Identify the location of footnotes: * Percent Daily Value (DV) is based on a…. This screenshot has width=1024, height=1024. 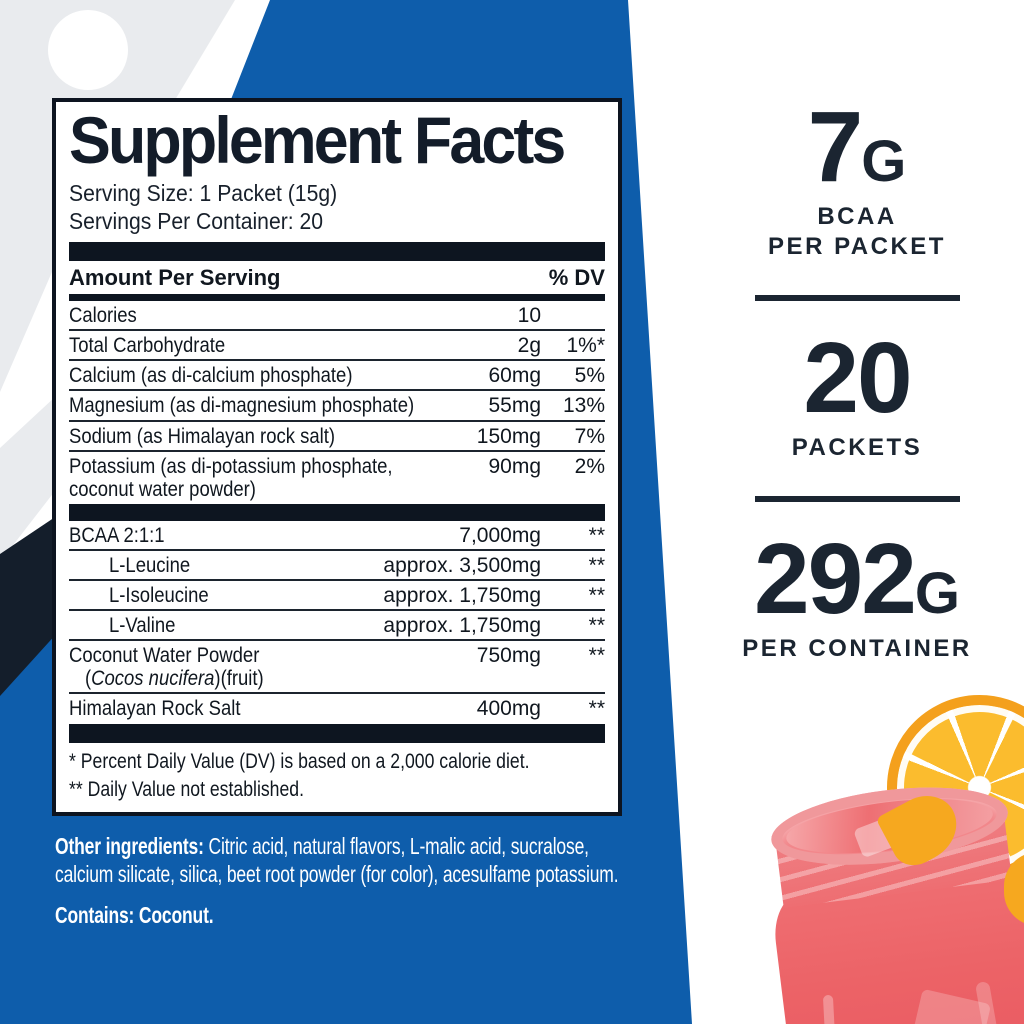
(337, 775).